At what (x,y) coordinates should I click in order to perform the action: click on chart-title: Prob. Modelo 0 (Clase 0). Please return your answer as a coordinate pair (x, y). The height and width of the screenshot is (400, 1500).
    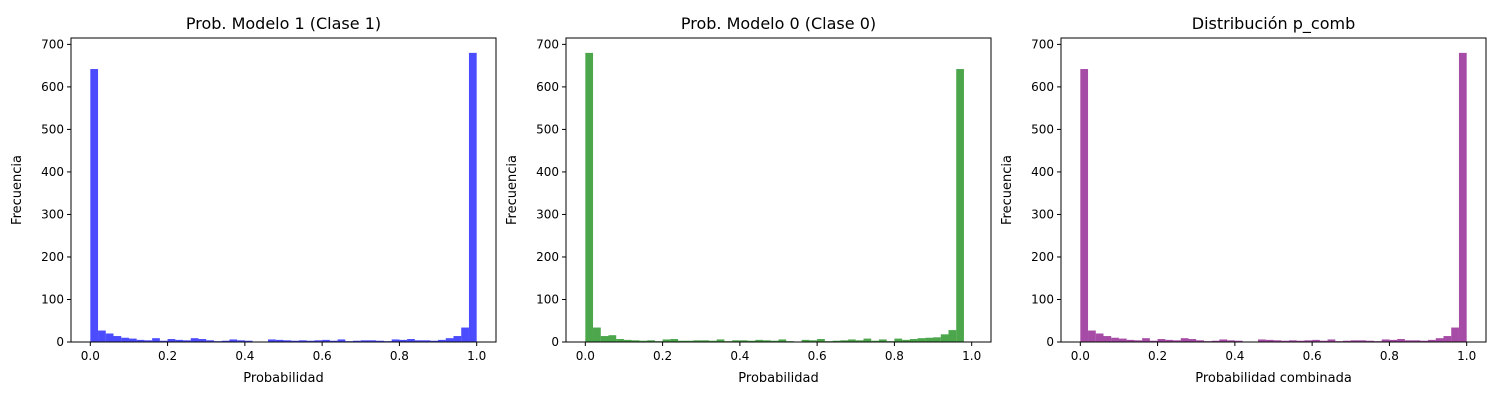
    Looking at the image, I should click on (778, 23).